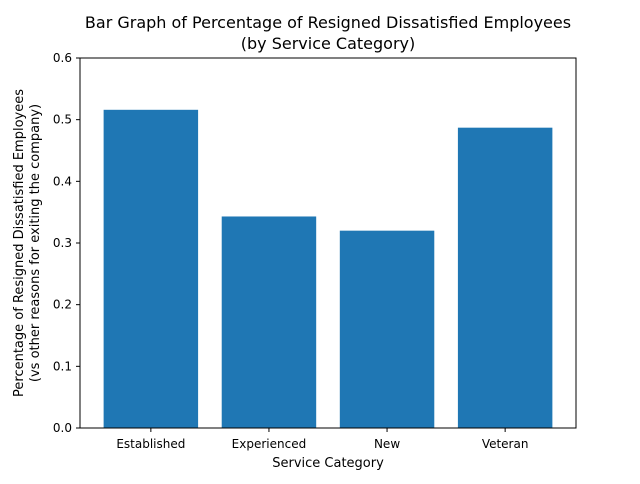 This screenshot has width=640, height=484. Describe the element at coordinates (269, 444) in the screenshot. I see `x-tick-label: Experienced` at that location.